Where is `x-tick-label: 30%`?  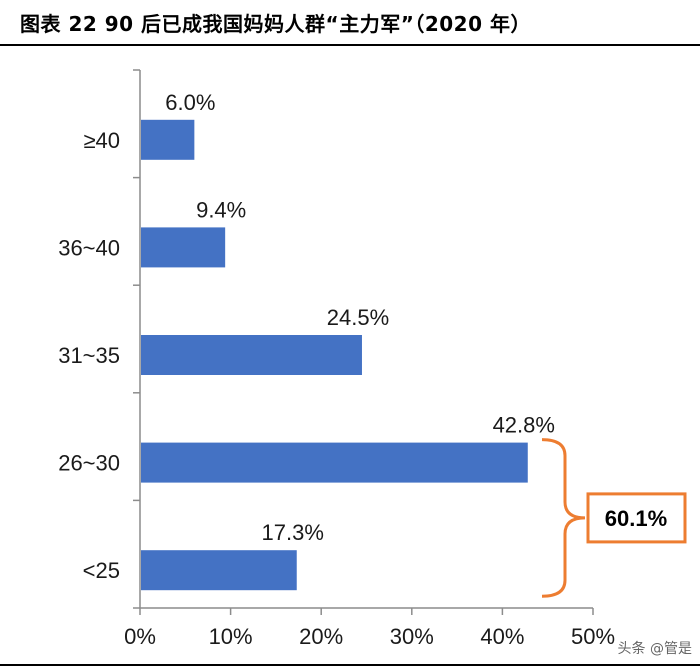
x-tick-label: 30% is located at coordinates (412, 636).